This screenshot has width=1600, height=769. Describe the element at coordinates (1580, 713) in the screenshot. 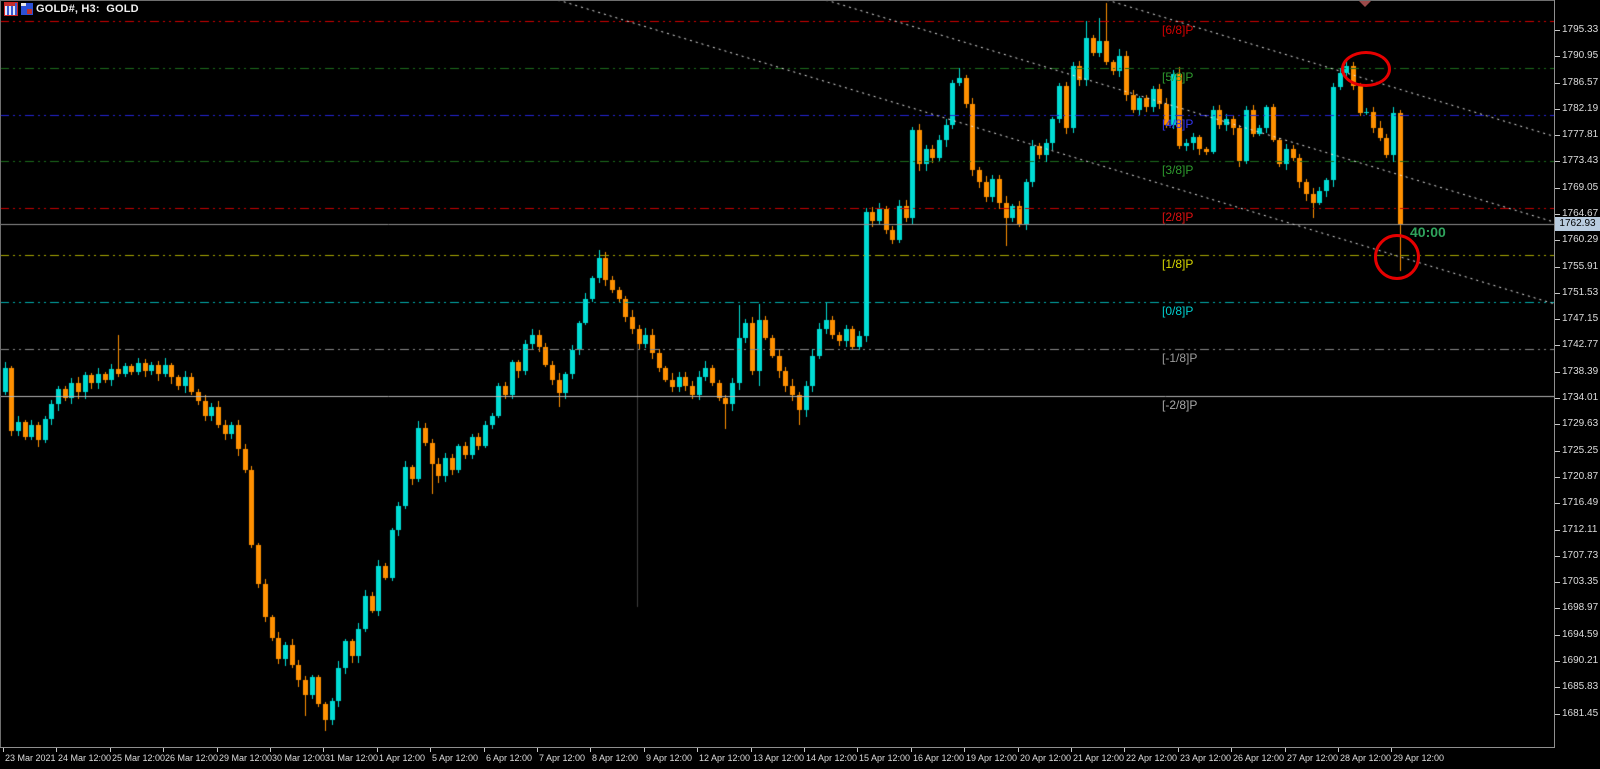

I see `price-axis-label: 1681.45` at that location.